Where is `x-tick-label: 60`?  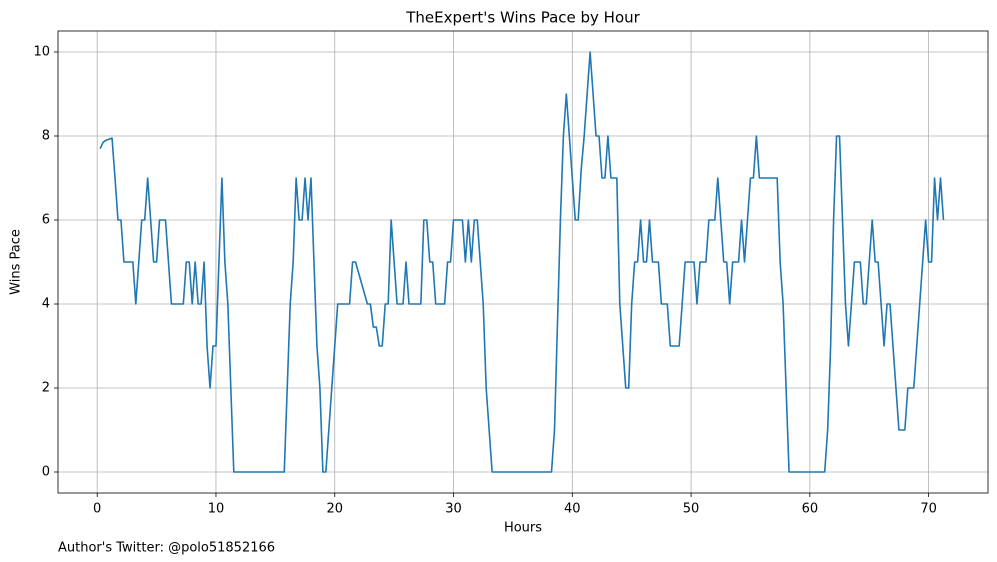
x-tick-label: 60 is located at coordinates (810, 509).